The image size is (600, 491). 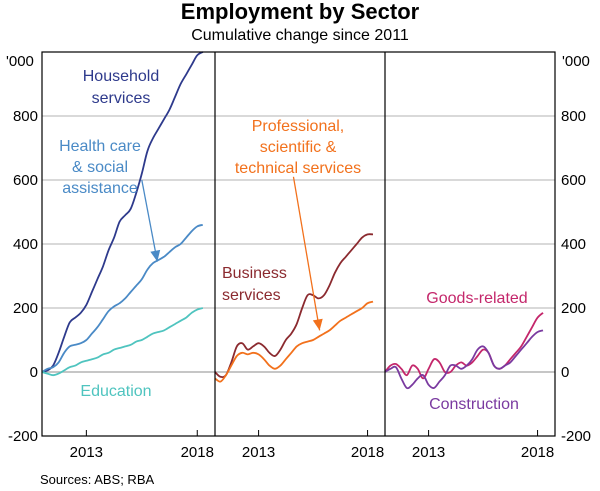 I want to click on series-label-household-services: Household services, so click(x=121, y=87).